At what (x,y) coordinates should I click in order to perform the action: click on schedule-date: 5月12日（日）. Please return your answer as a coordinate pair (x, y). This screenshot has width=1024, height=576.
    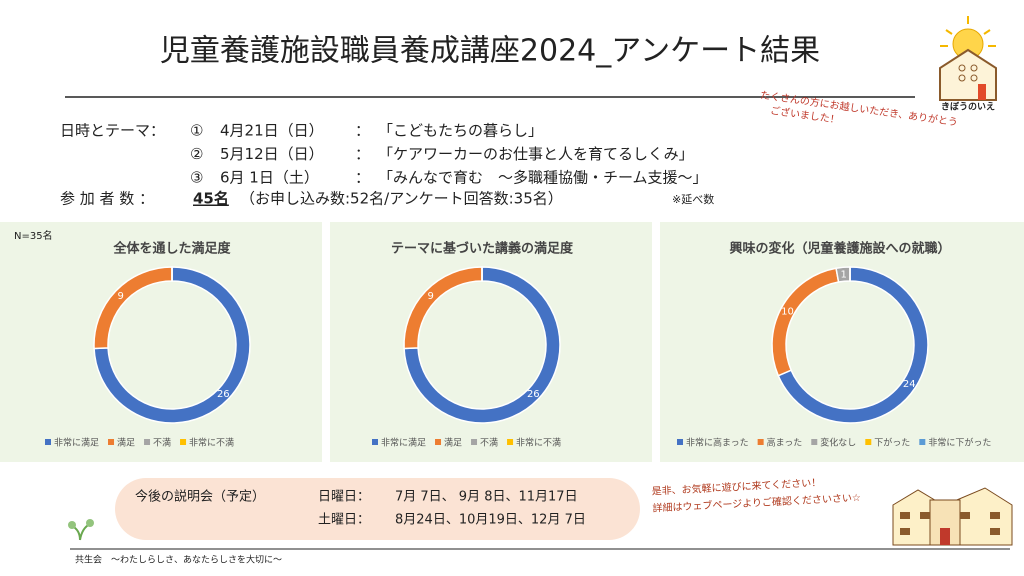
    Looking at the image, I should click on (272, 154).